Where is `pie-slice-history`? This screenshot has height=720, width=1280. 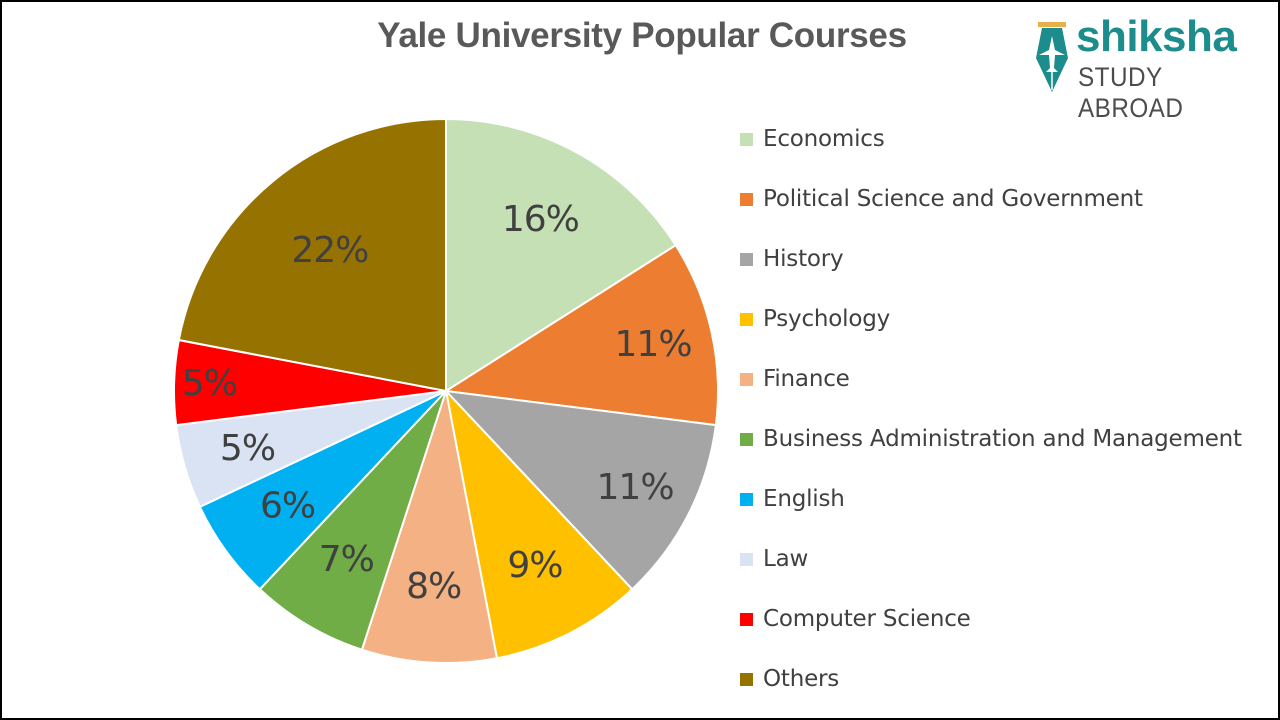 pie-slice-history is located at coordinates (580, 490).